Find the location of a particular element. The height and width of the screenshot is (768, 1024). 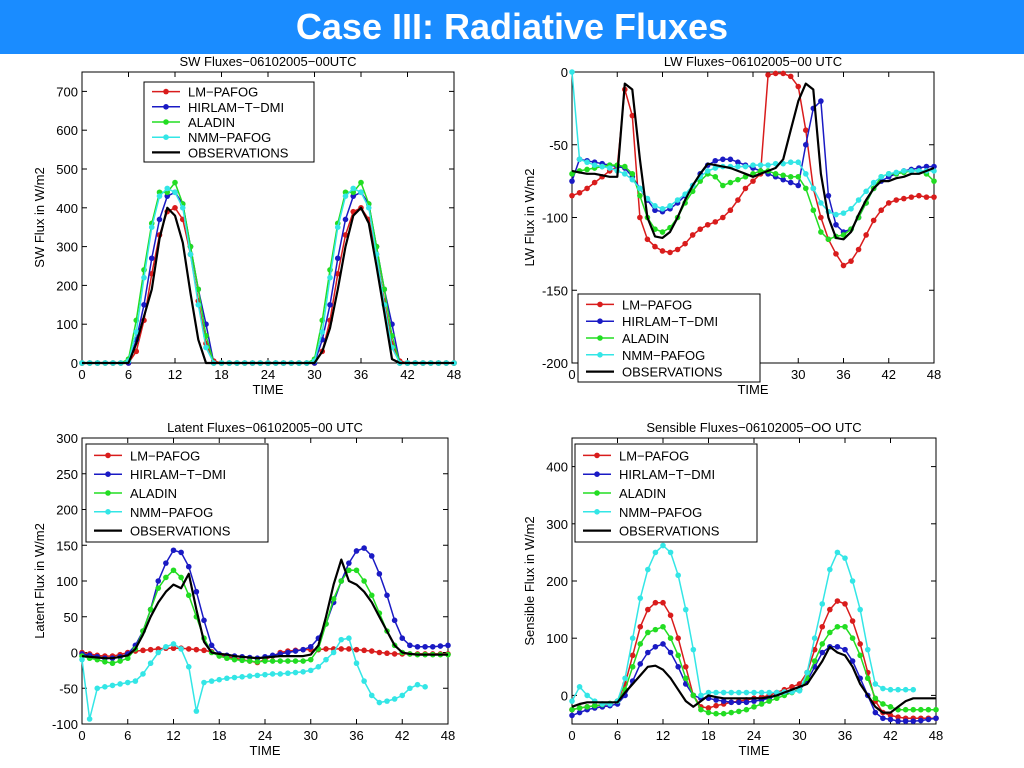

x-tick-label: 6 is located at coordinates (617, 735).